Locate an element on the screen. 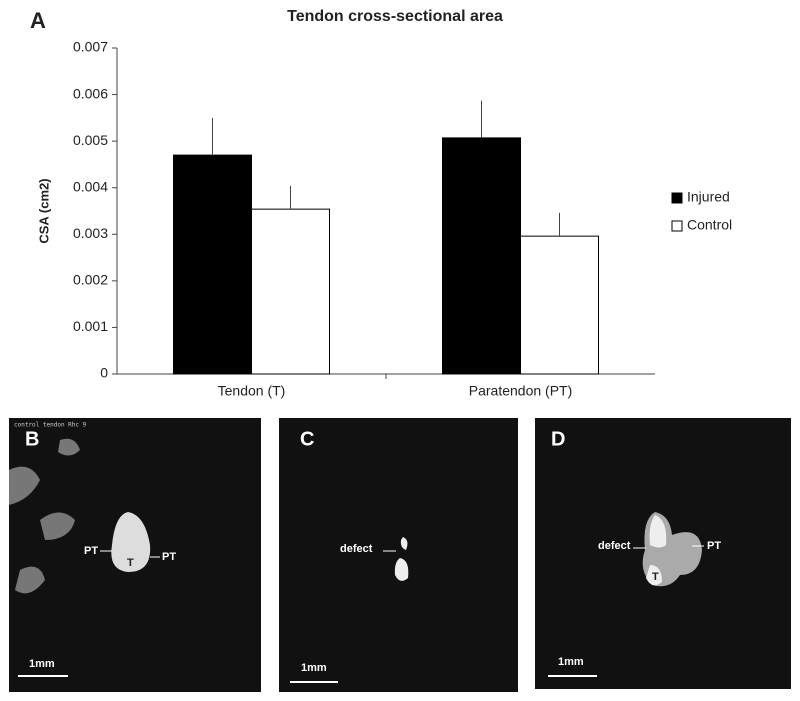 The image size is (800, 701). y-axis-label: CSA (cm2) is located at coordinates (43, 210).